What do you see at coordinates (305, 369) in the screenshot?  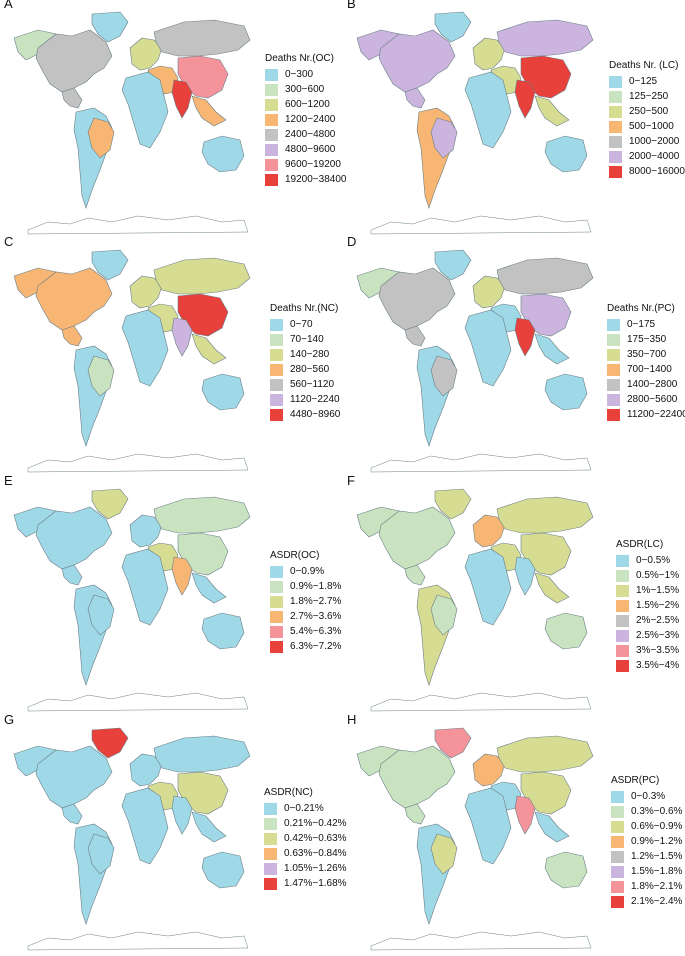 I see `legend-item: 280−560` at bounding box center [305, 369].